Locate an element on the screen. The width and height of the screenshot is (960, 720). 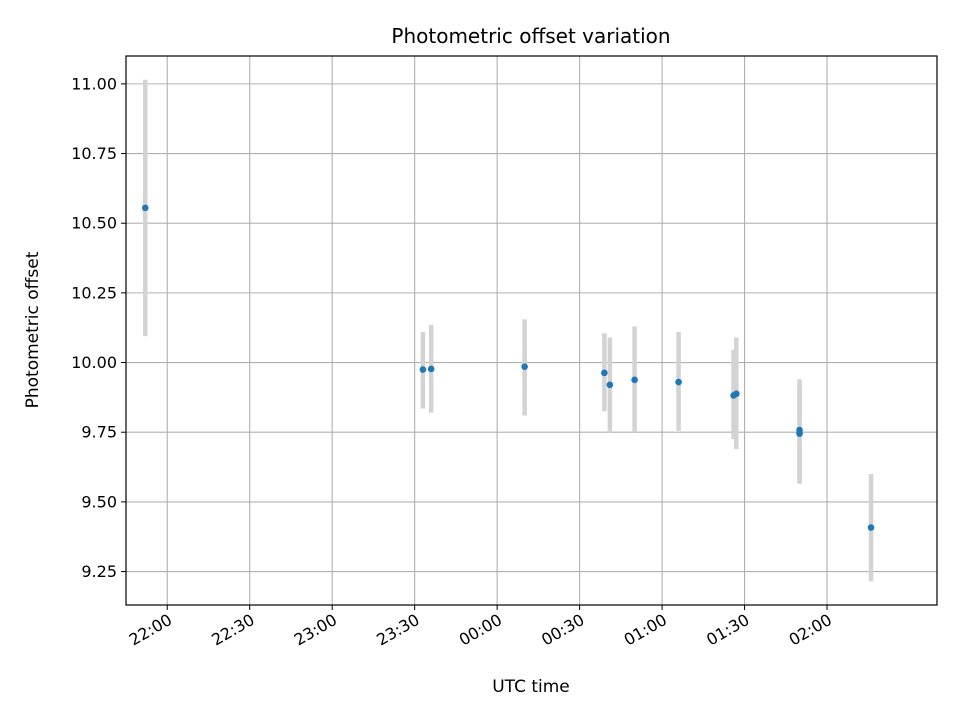
x-tick-label: 23:00 is located at coordinates (315, 630).